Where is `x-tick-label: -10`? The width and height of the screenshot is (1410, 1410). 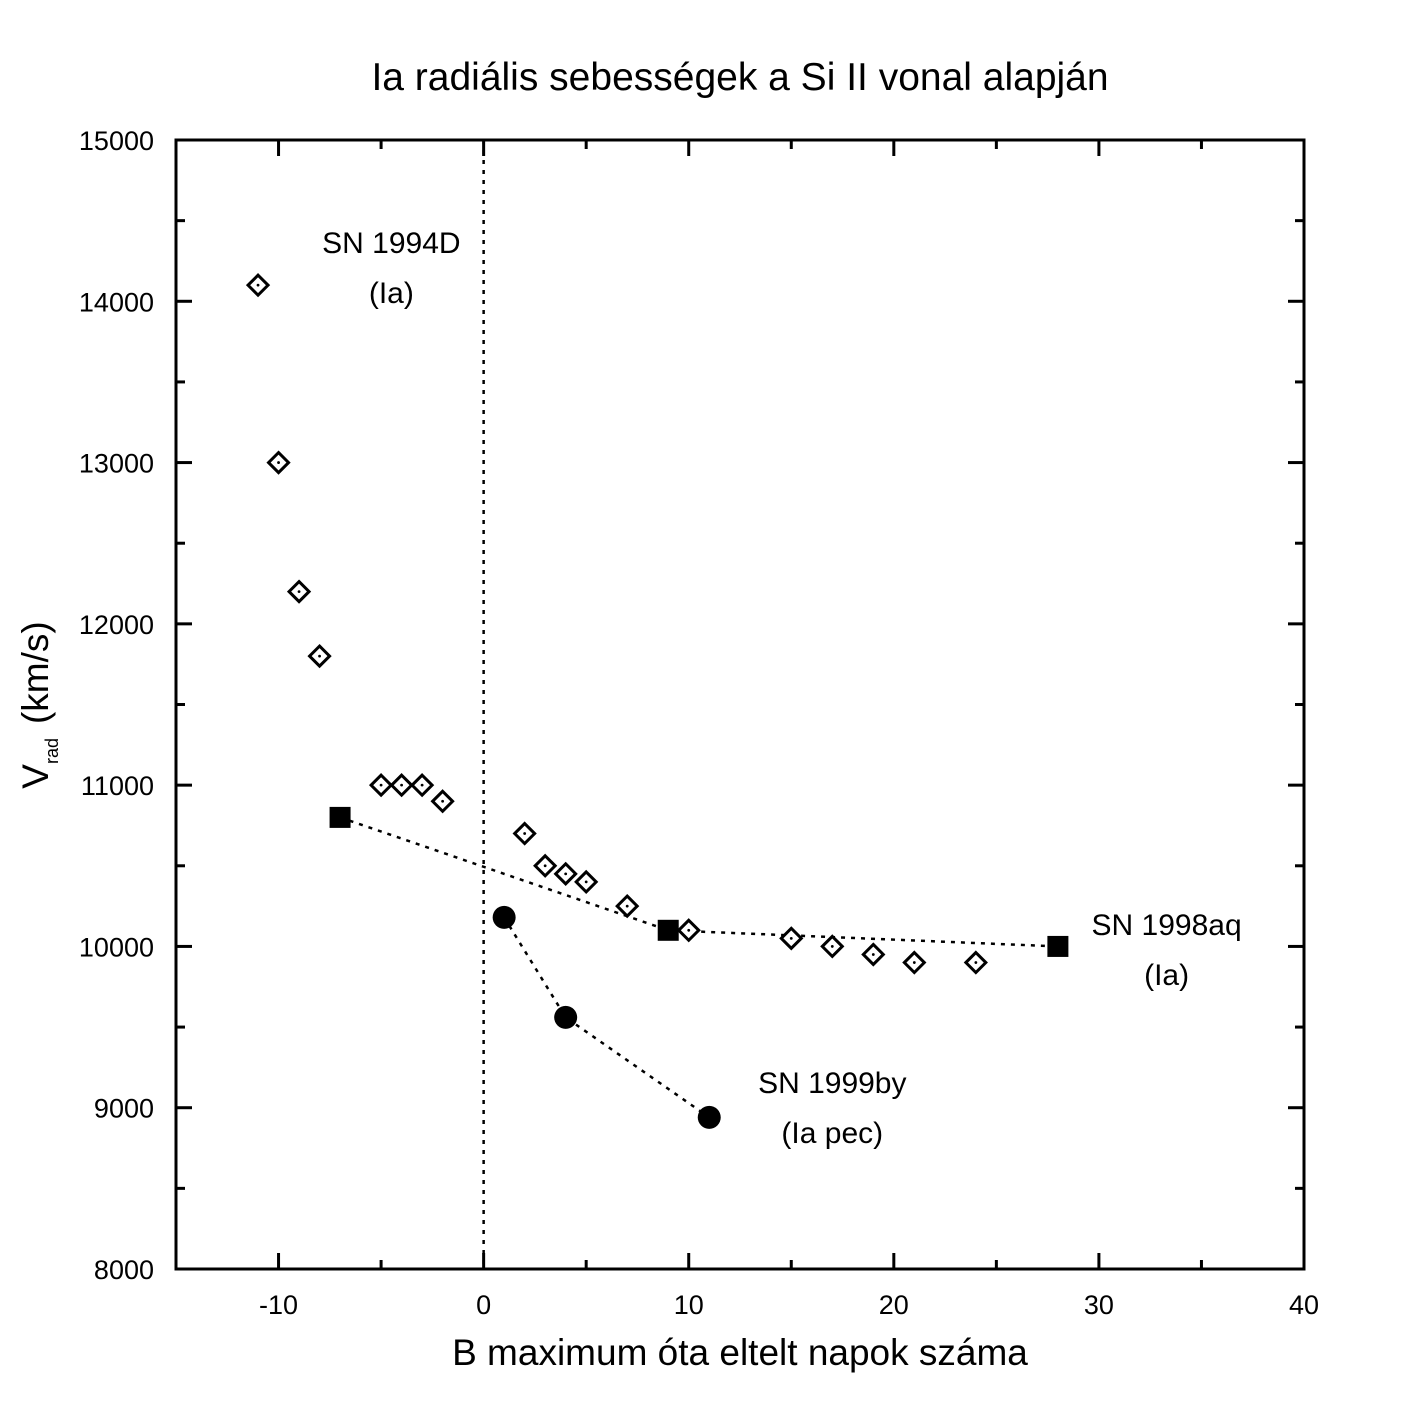
x-tick-label: -10 is located at coordinates (278, 1305).